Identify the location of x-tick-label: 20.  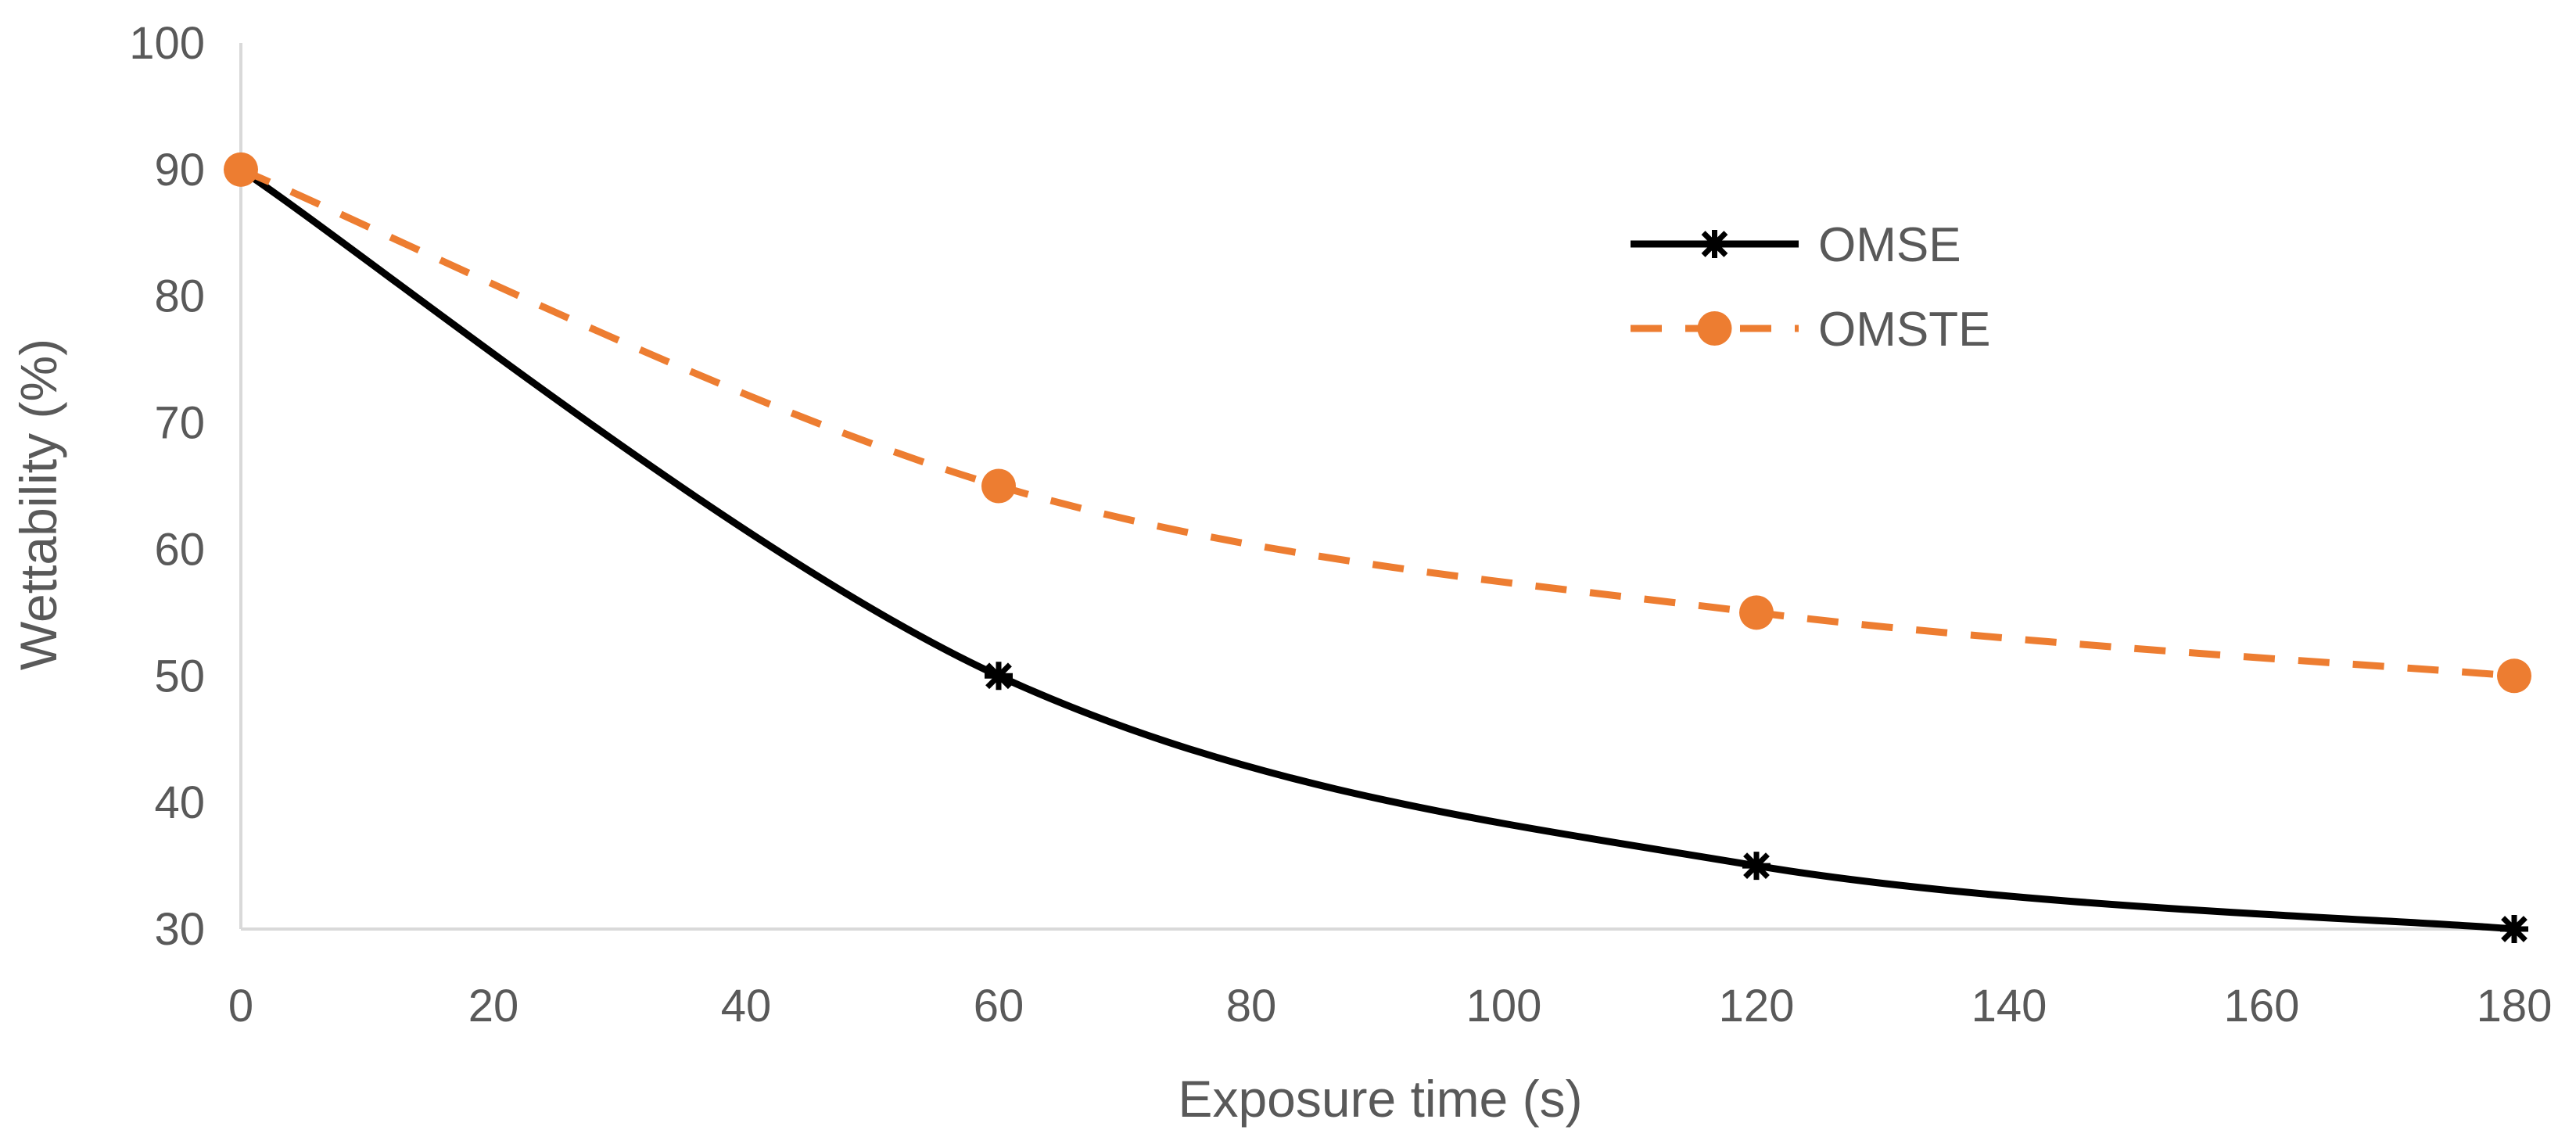
(494, 1006).